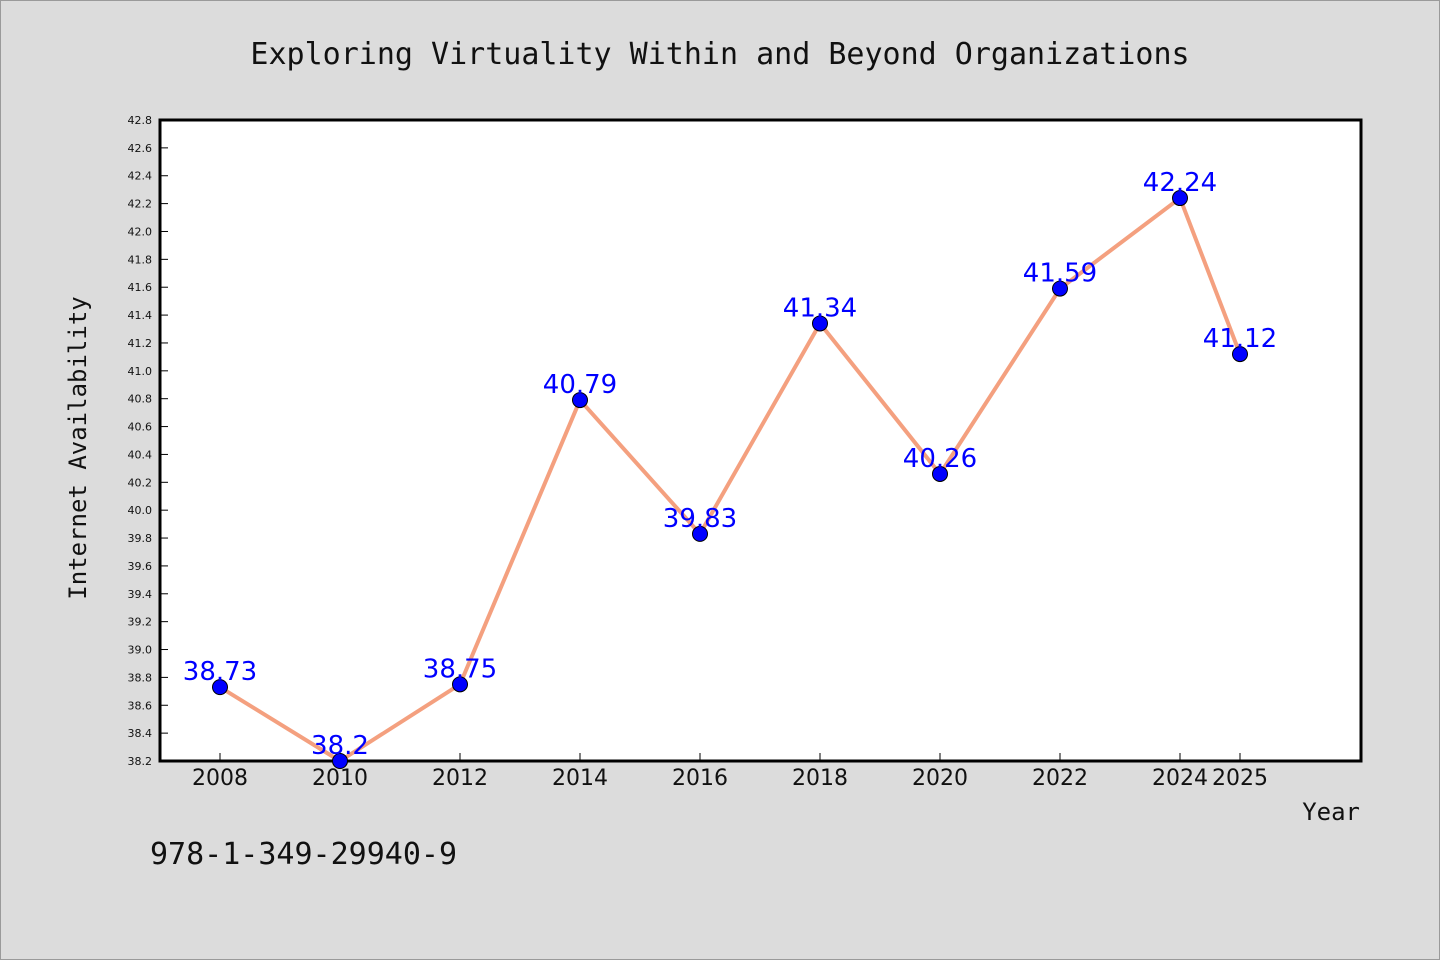 Image resolution: width=1440 pixels, height=960 pixels. I want to click on y-tick-label: 38.4, so click(140, 733).